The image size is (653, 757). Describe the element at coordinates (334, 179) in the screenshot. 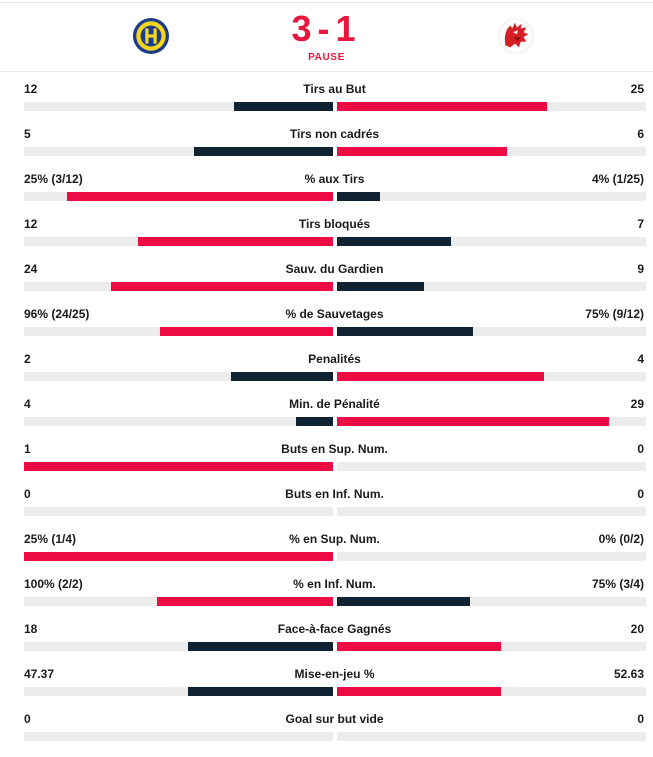

I see `stat-label: % aux Tirs` at that location.